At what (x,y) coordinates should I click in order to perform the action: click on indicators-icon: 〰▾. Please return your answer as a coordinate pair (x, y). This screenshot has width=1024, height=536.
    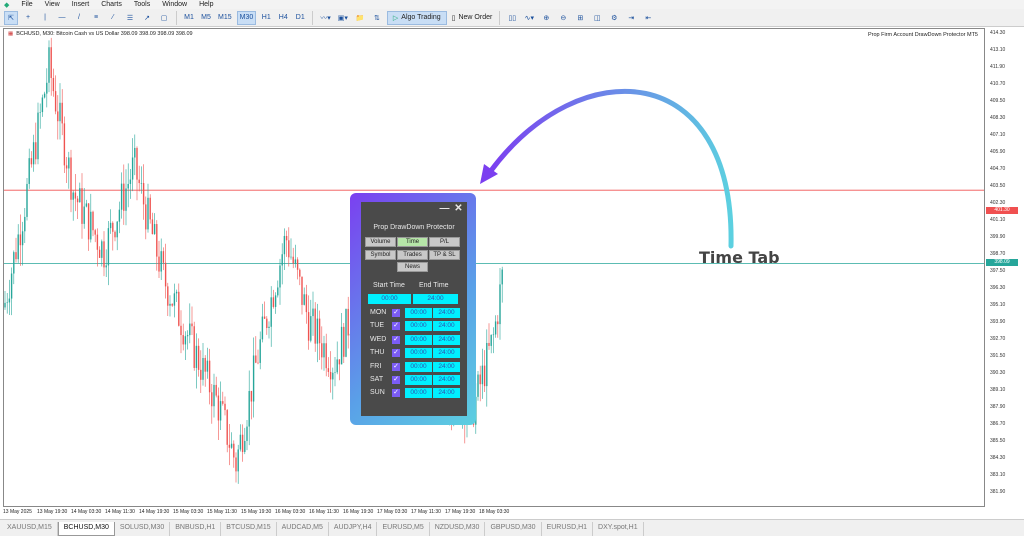
    Looking at the image, I should click on (325, 18).